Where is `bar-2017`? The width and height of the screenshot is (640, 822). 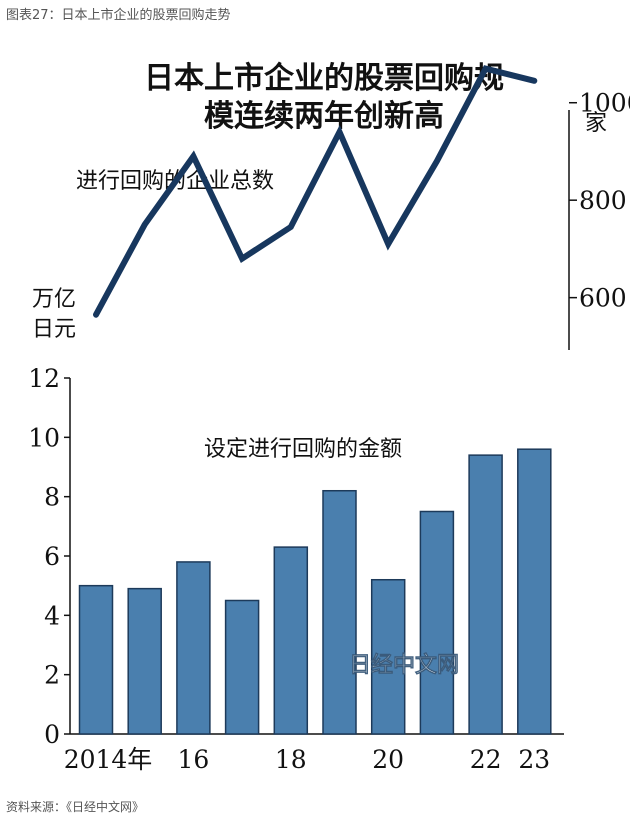 bar-2017 is located at coordinates (242, 667).